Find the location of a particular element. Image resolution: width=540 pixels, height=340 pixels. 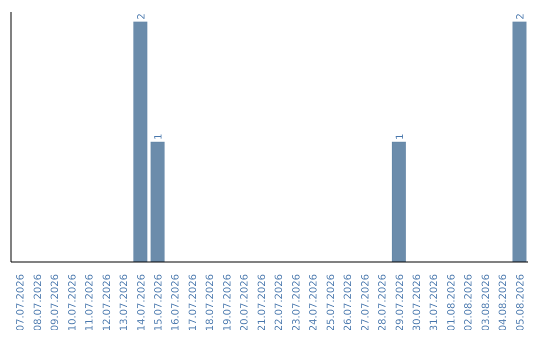

x-tick-label: 18.07.2026 is located at coordinates (210, 303).